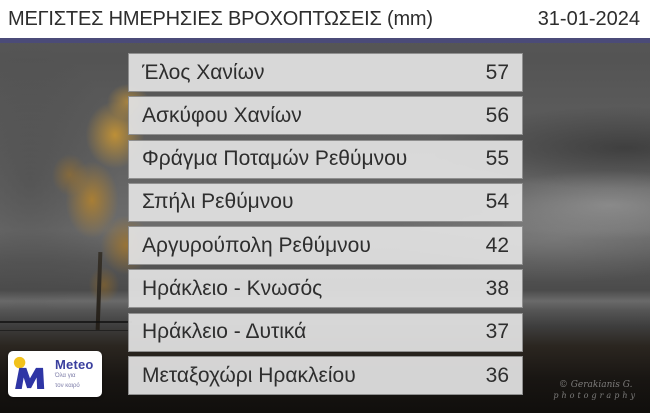 The image size is (650, 413). What do you see at coordinates (203, 72) in the screenshot?
I see `station-name: Έλος Χανίων` at bounding box center [203, 72].